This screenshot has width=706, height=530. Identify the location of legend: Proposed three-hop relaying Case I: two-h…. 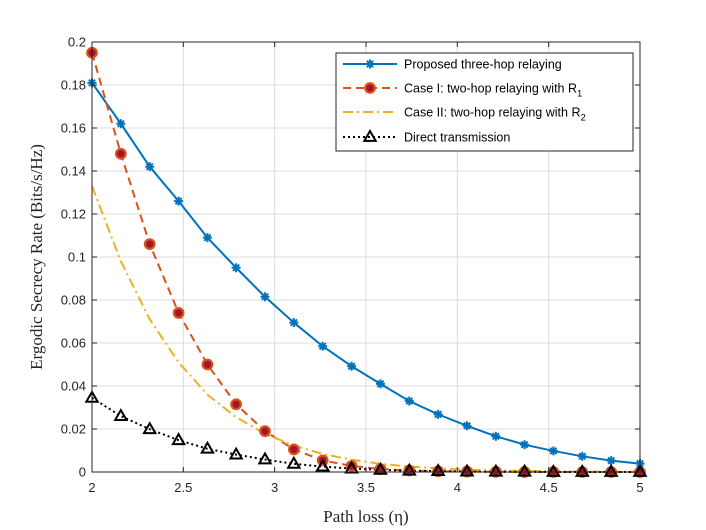
(484, 102).